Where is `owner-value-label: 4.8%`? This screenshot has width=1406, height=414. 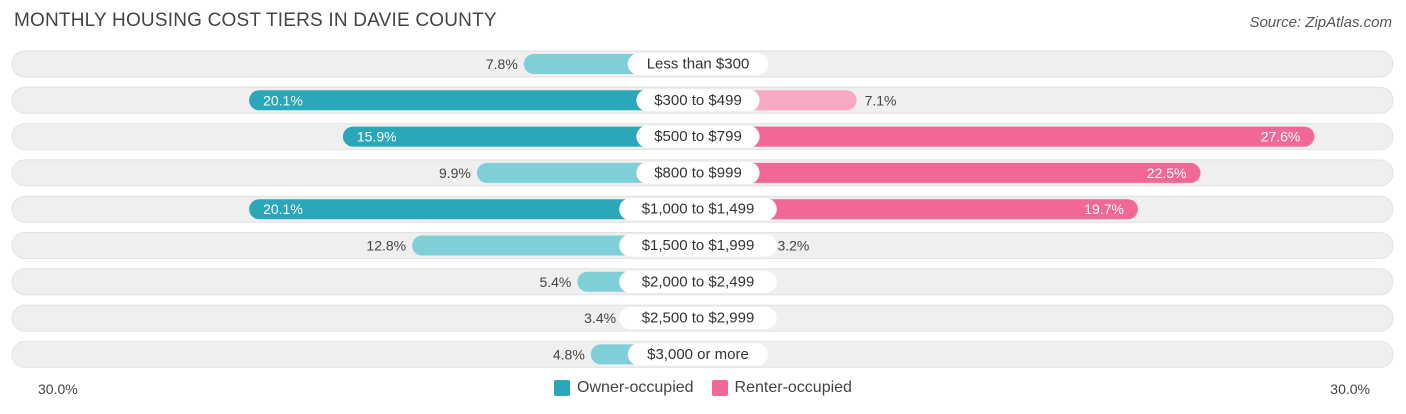
owner-value-label: 4.8% is located at coordinates (569, 354).